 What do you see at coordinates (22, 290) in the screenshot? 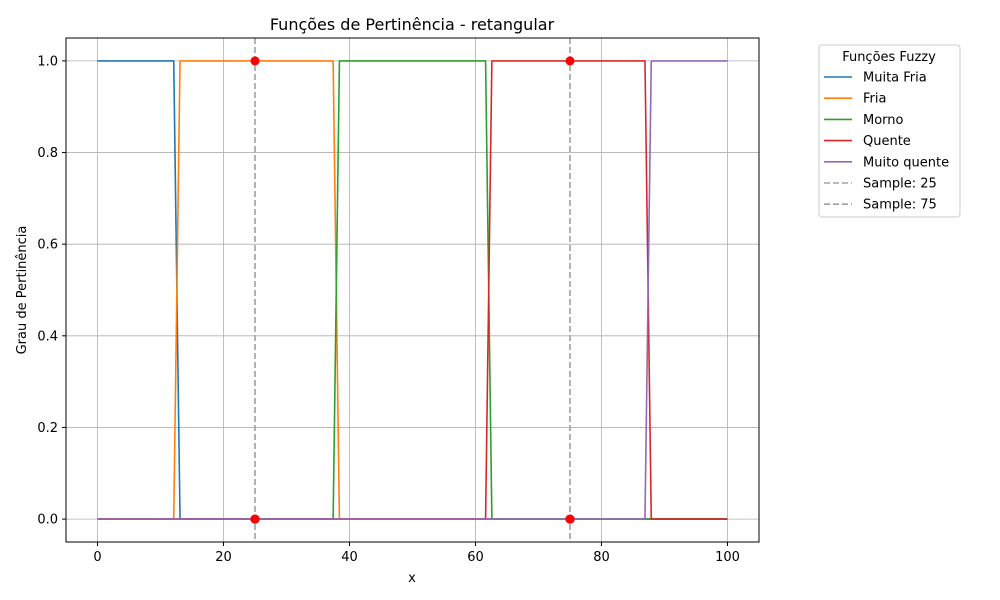
I see `y-axis-label: Grau de Pertinência` at bounding box center [22, 290].